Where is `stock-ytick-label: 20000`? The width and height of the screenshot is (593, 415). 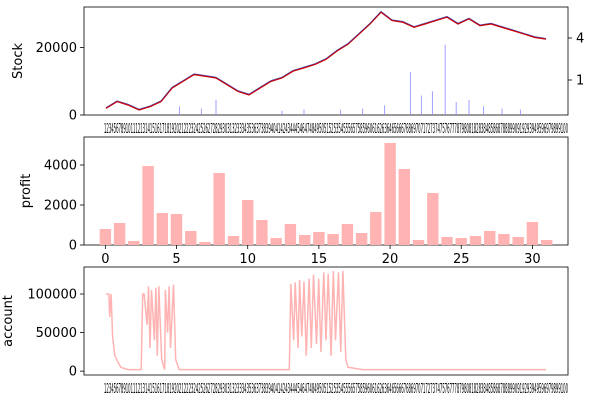
stock-ytick-label: 20000 is located at coordinates (56, 48).